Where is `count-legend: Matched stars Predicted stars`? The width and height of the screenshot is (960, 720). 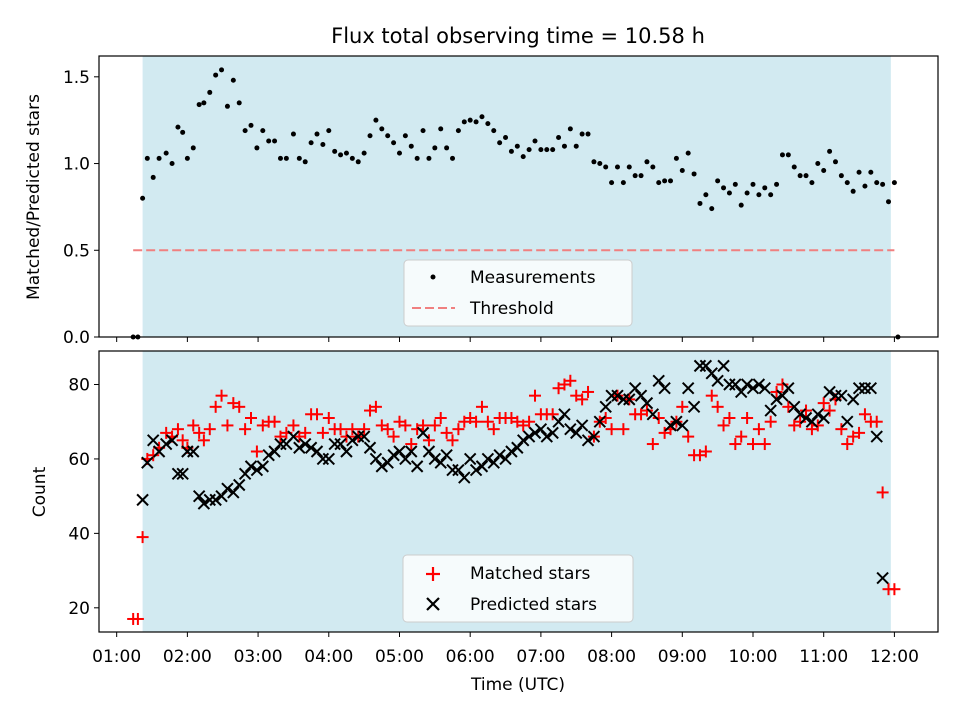
count-legend: Matched stars Predicted stars is located at coordinates (518, 588).